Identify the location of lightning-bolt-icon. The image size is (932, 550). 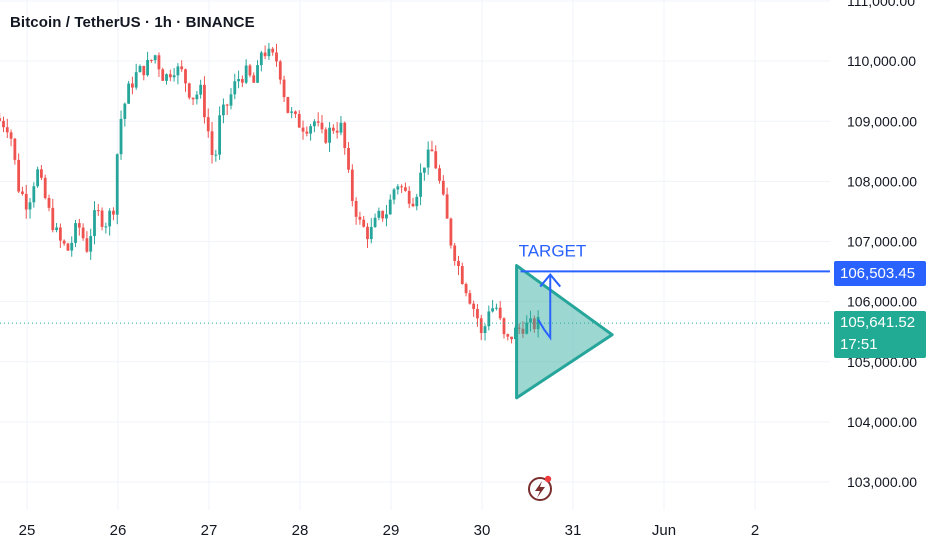
(540, 488).